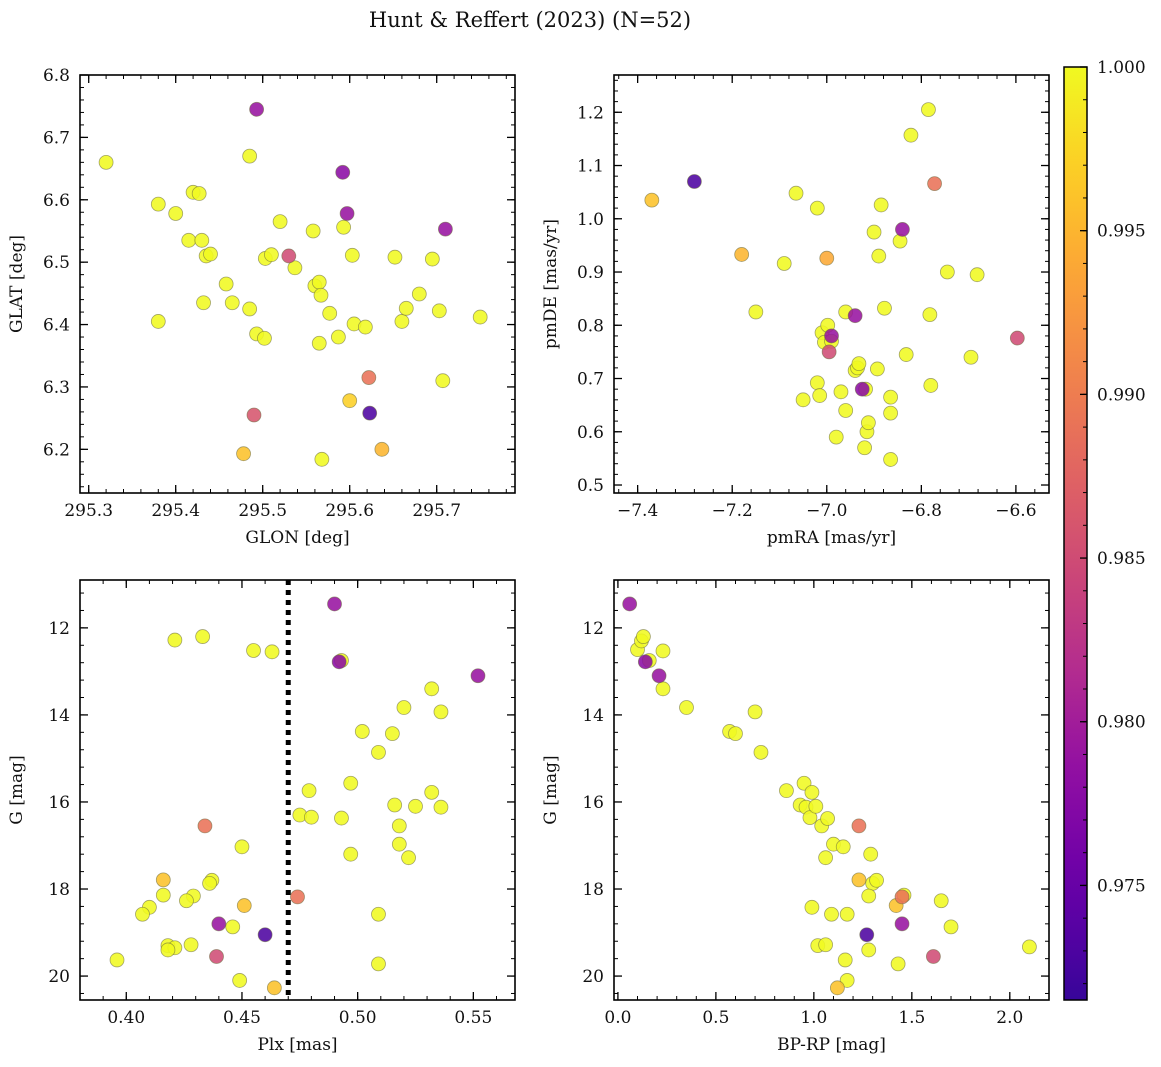  I want to click on y-axis-label: G [mag], so click(17, 789).